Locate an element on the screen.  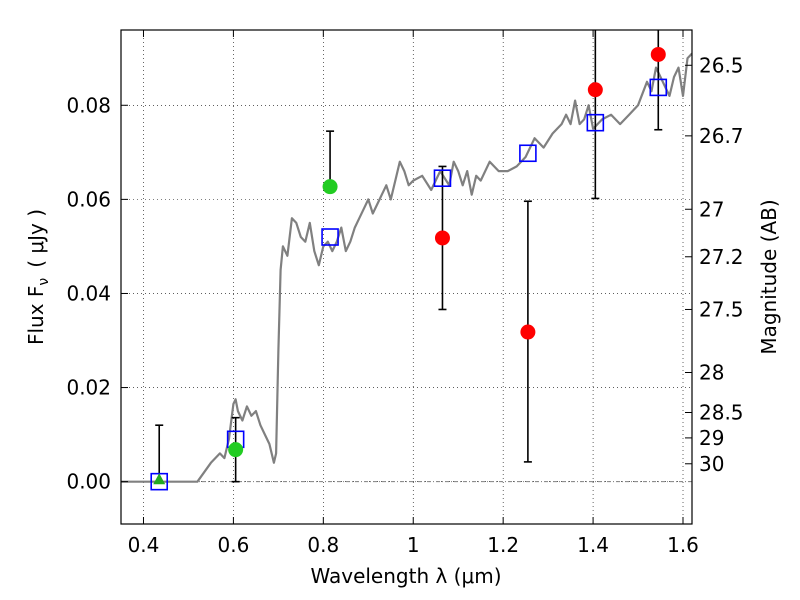
x-tick-label: 0.8 is located at coordinates (323, 545).